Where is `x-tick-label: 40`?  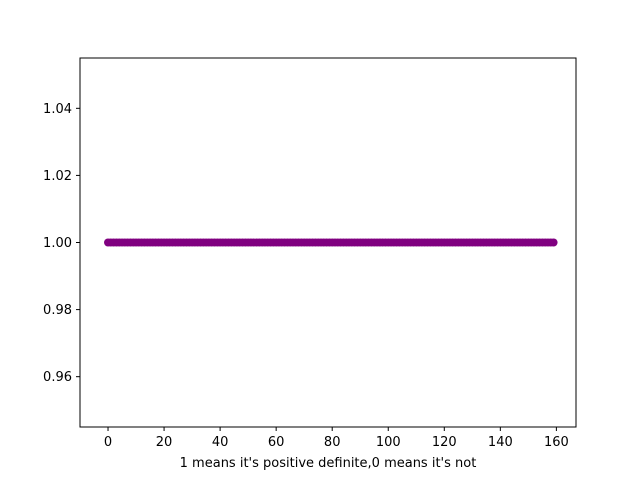
x-tick-label: 40 is located at coordinates (220, 442).